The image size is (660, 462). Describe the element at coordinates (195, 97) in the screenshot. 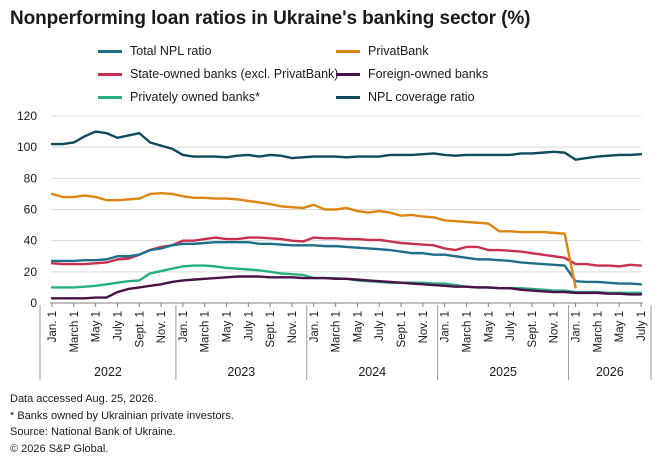

I see `legend-label-privately-owned: Privately owned banks*` at that location.